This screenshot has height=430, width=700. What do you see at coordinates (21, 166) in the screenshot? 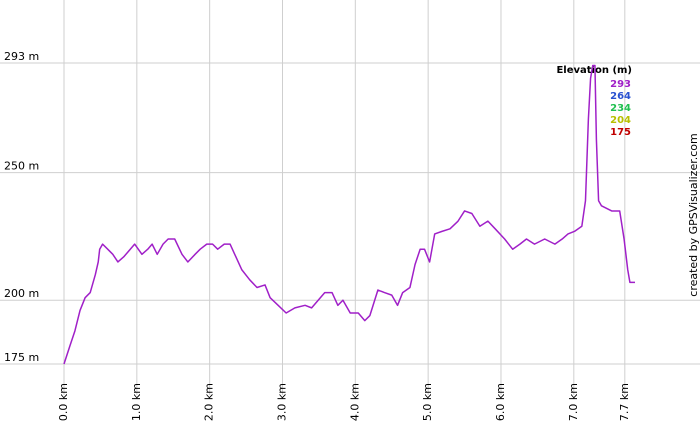
I see `y-tick-label: 250 m` at bounding box center [21, 166].